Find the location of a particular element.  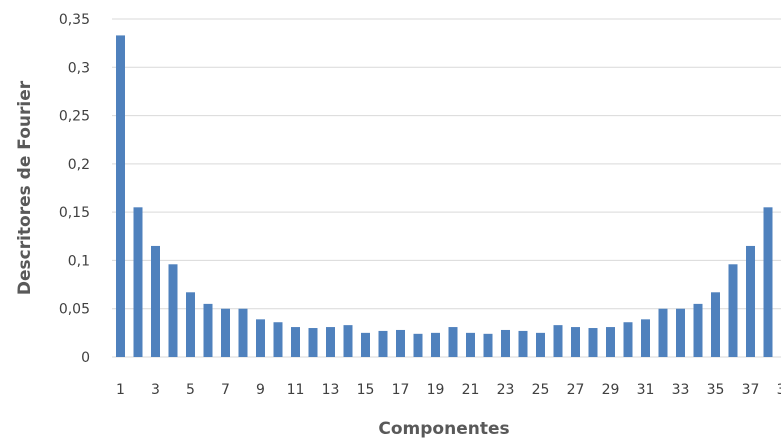

x-tick-label: 17 is located at coordinates (401, 390).